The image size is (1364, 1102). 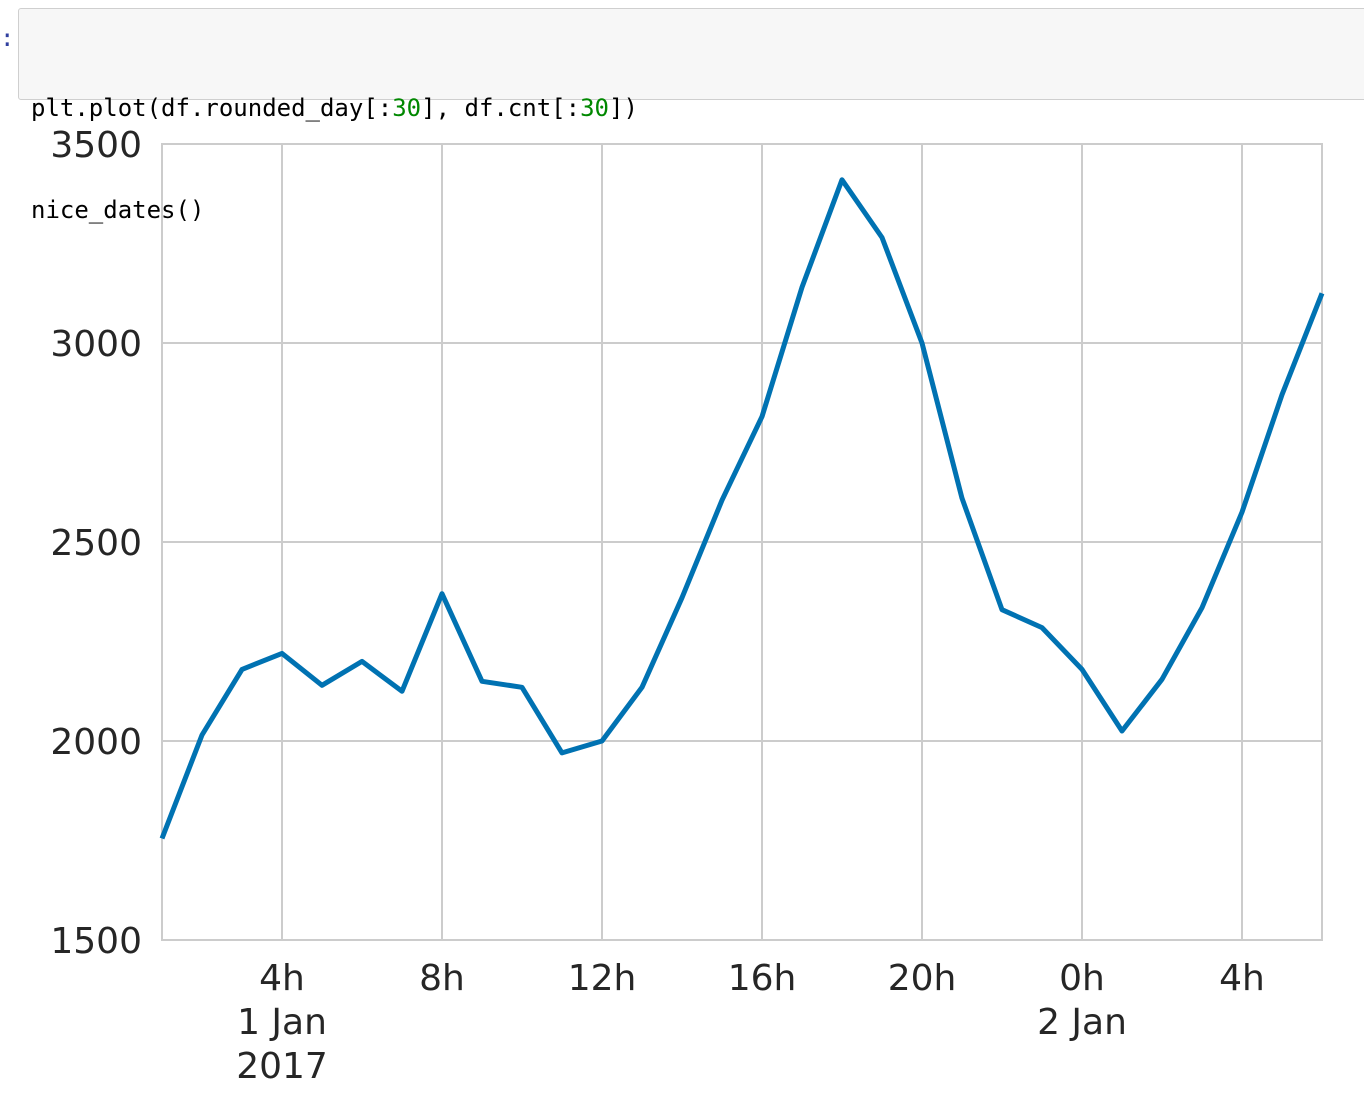 What do you see at coordinates (96, 145) in the screenshot?
I see `y-tick-label: 3500` at bounding box center [96, 145].